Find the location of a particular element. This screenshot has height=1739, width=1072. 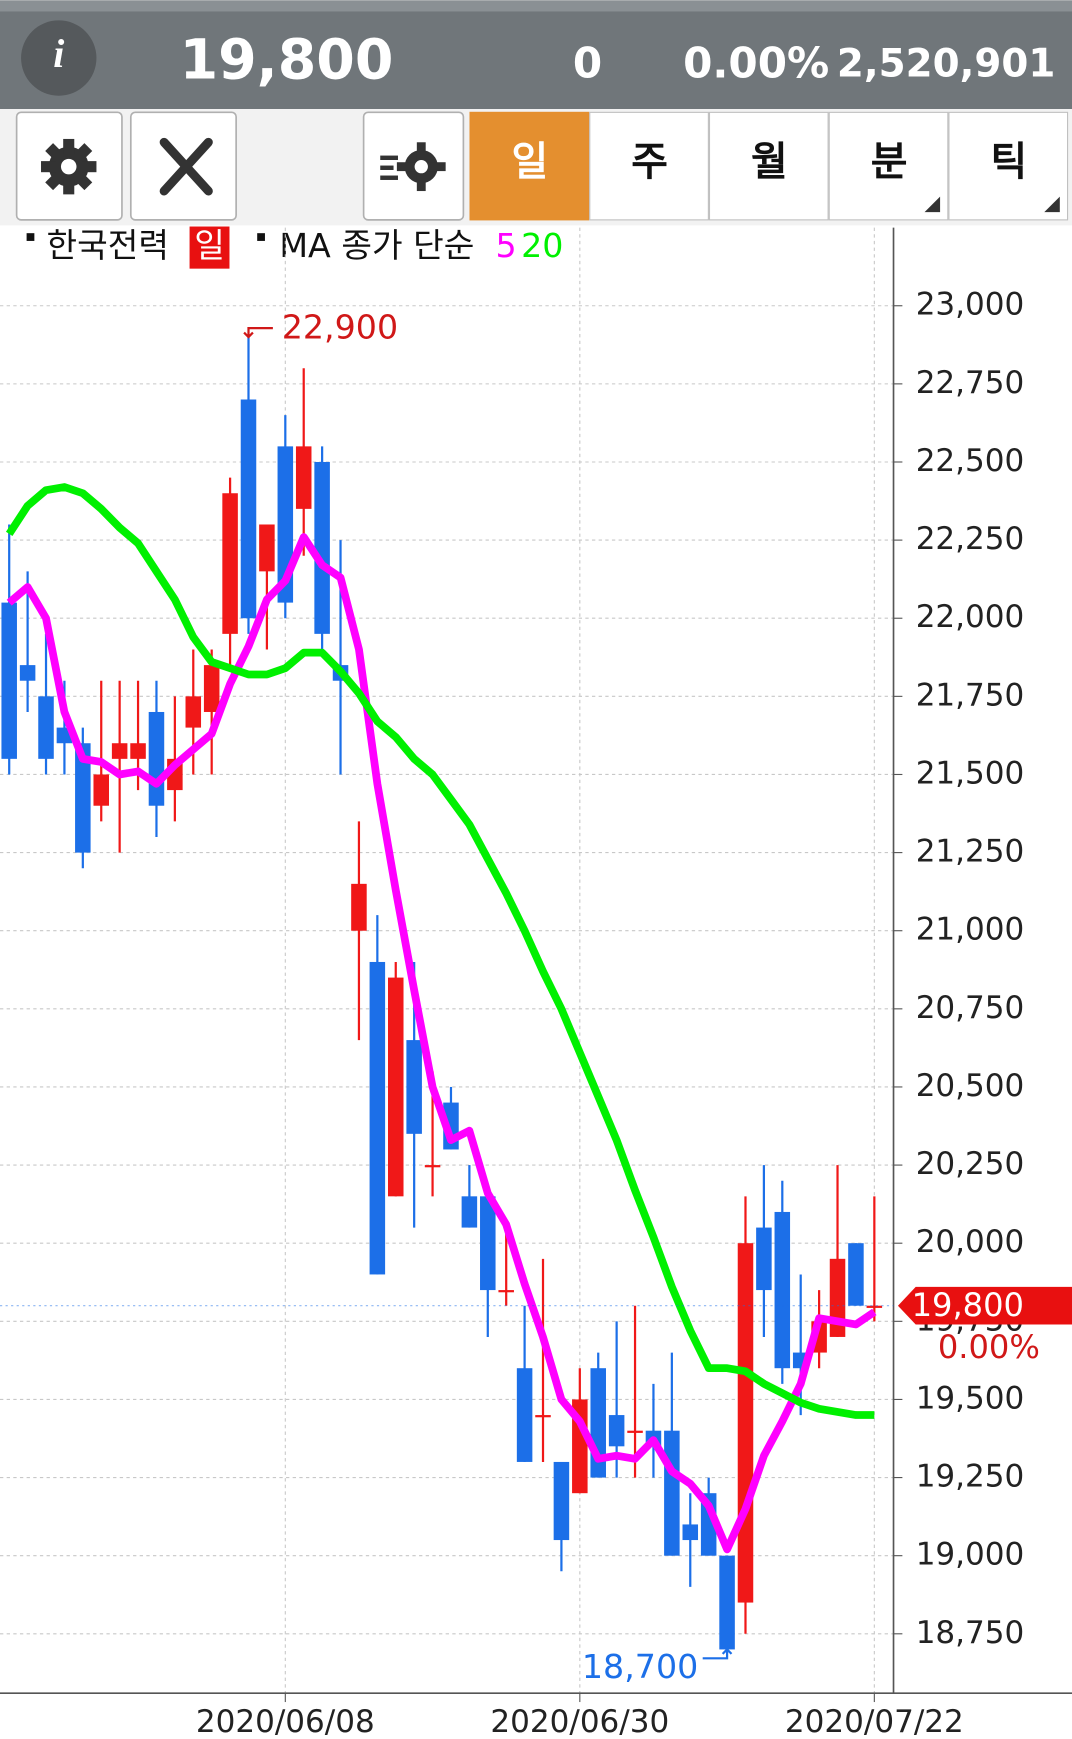

y-tick-label: 19,000 is located at coordinates (970, 1555).